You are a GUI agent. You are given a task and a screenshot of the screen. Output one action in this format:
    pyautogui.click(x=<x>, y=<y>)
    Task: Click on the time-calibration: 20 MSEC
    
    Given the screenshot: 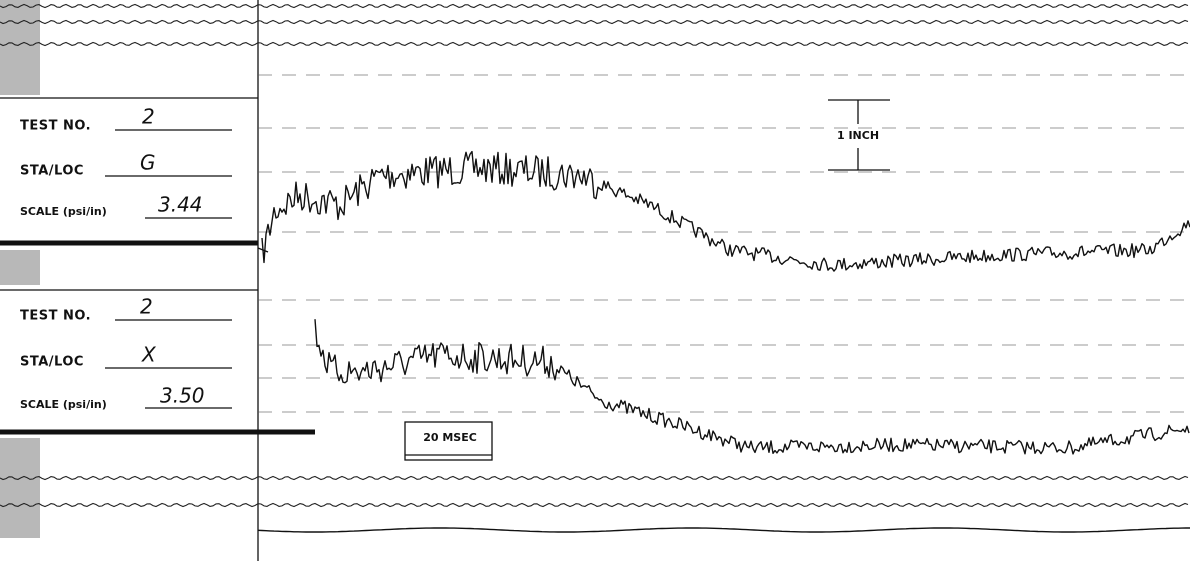 What is the action you would take?
    pyautogui.click(x=448, y=441)
    